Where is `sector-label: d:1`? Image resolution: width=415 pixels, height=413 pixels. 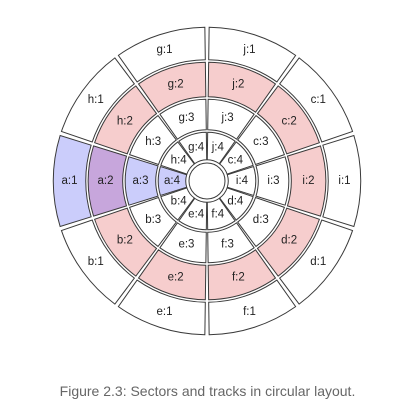
sector-label: d:1 is located at coordinates (318, 262).